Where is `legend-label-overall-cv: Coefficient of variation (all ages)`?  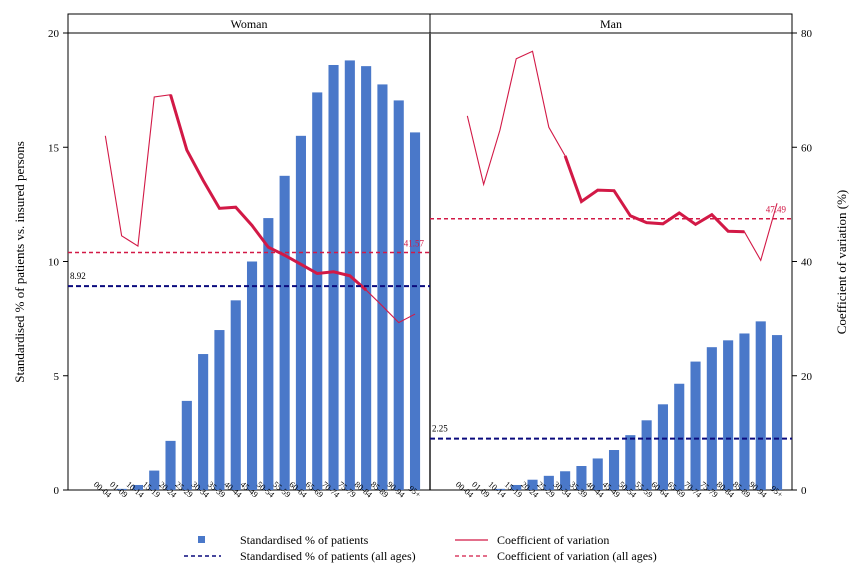 legend-label-overall-cv: Coefficient of variation (all ages) is located at coordinates (577, 556).